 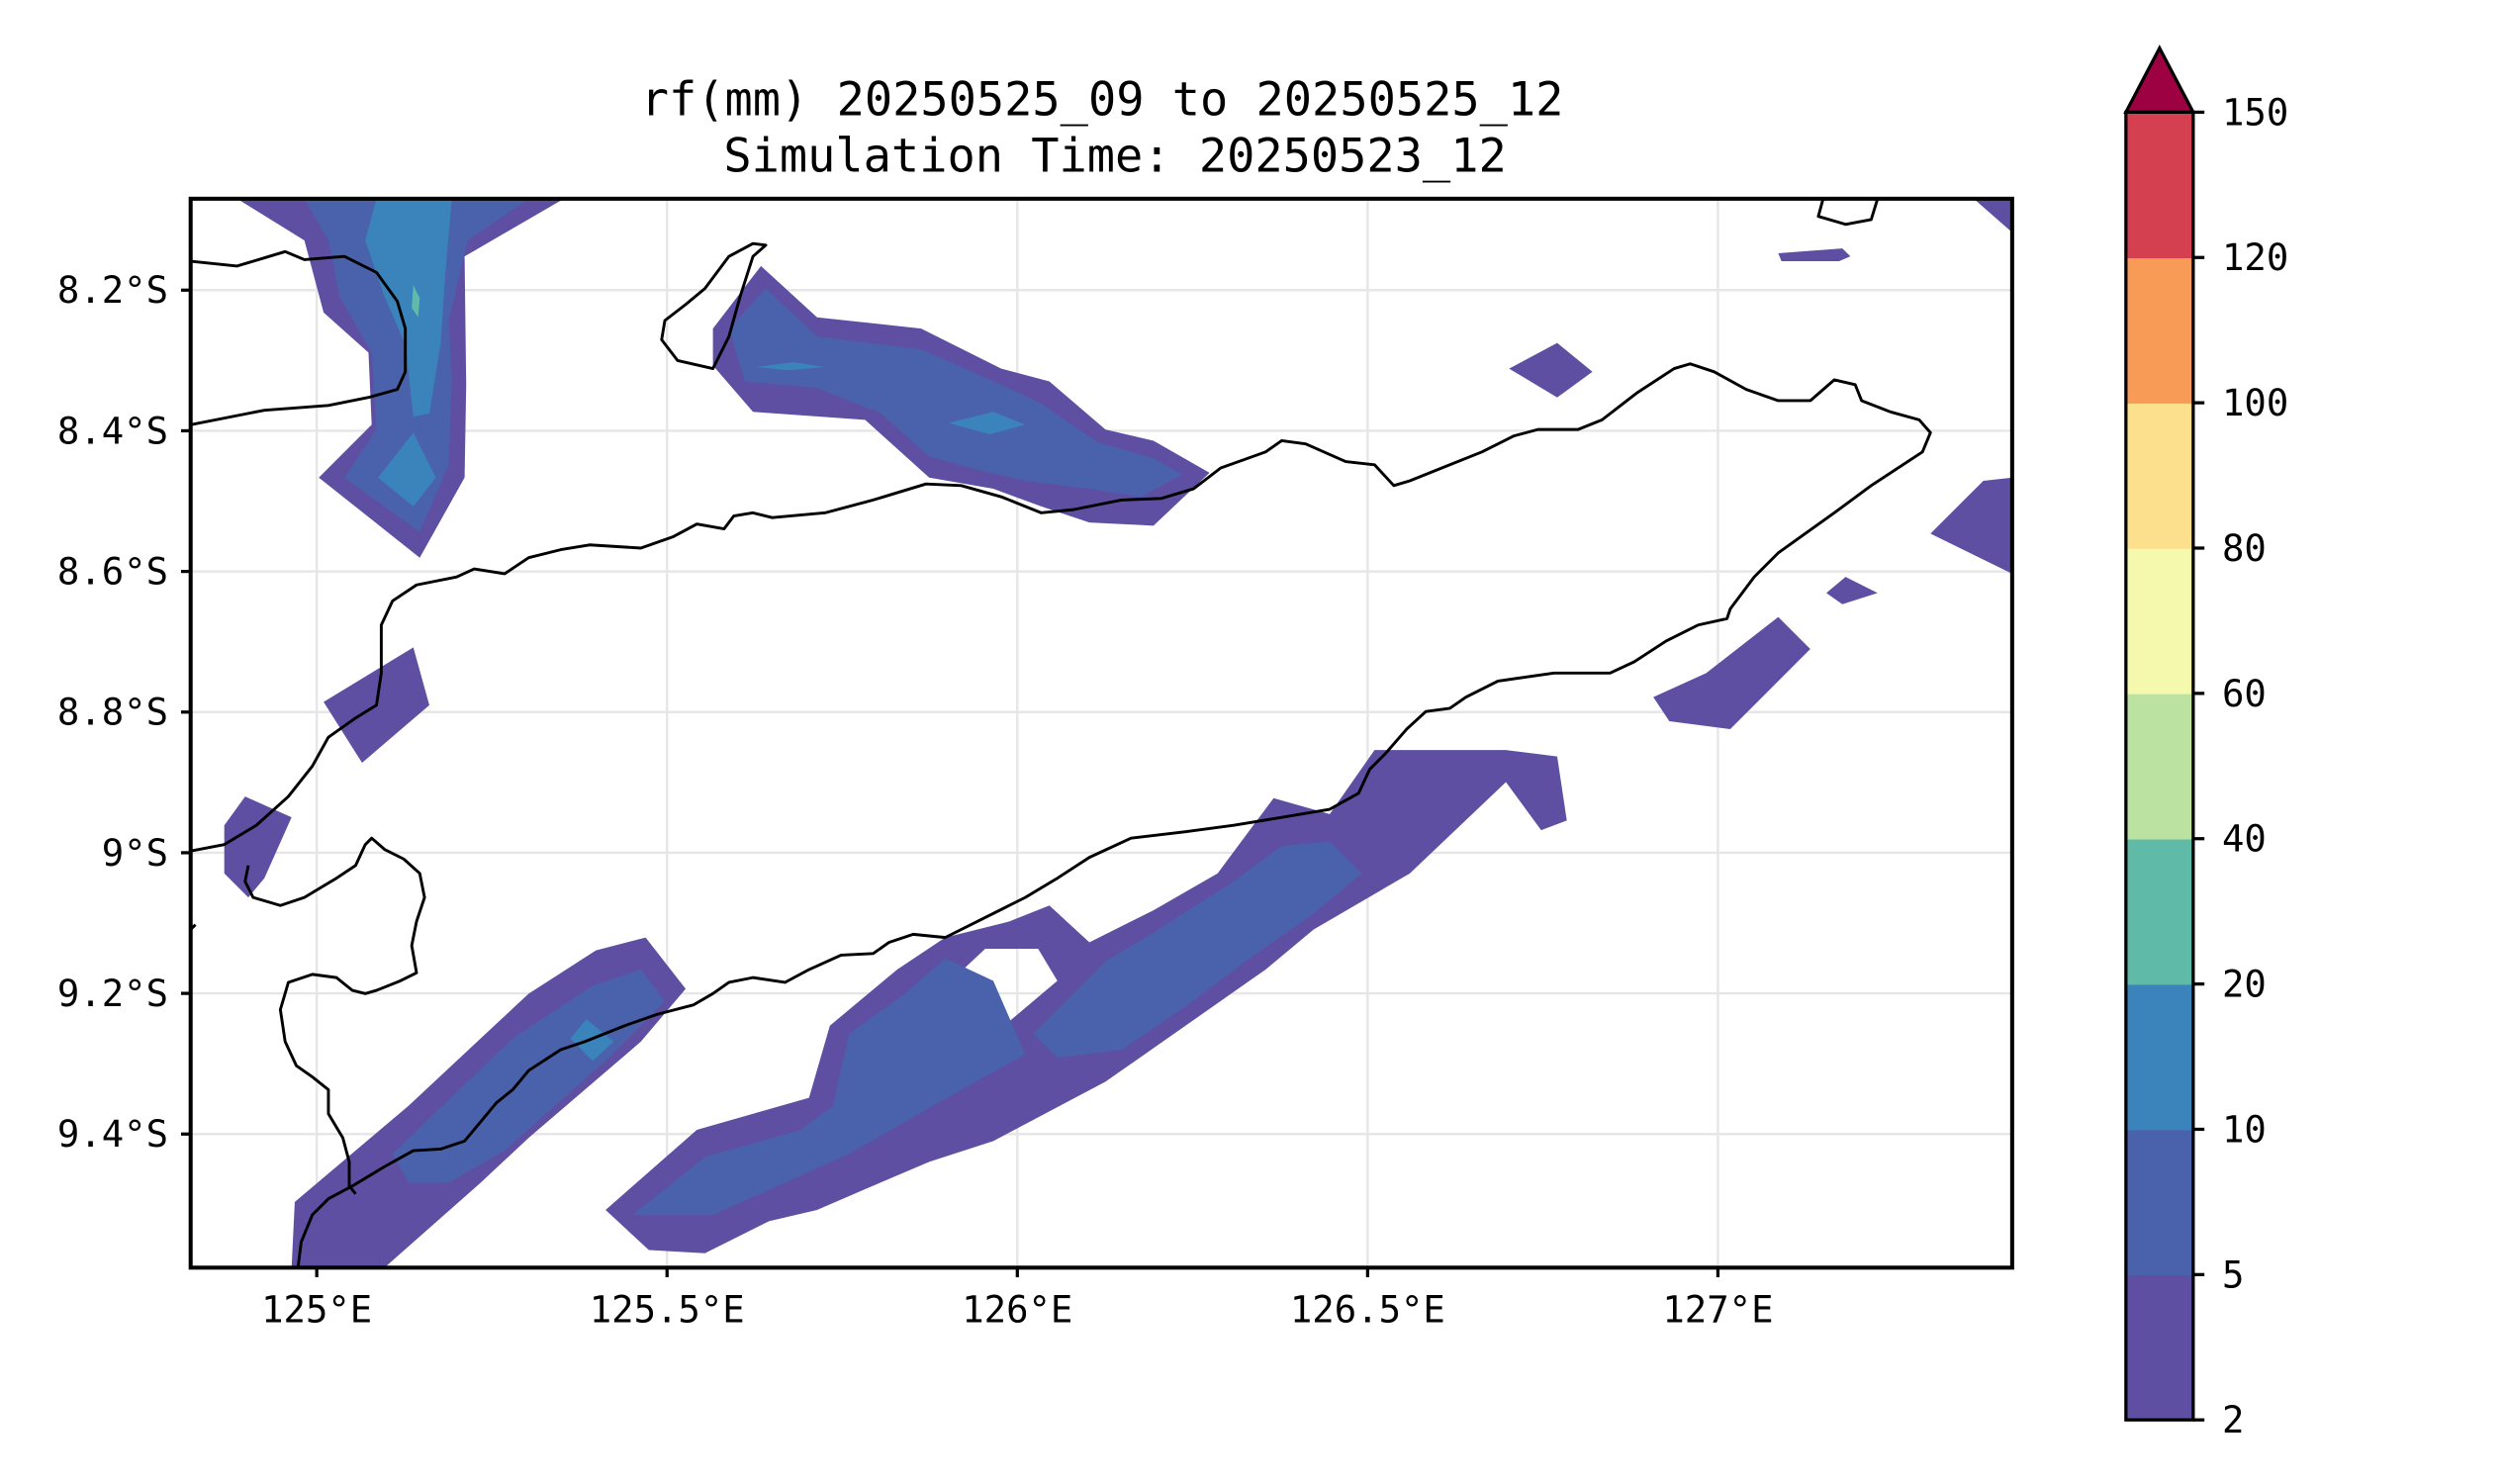 What do you see at coordinates (112, 712) in the screenshot?
I see `y-tick-label: 8.8°S` at bounding box center [112, 712].